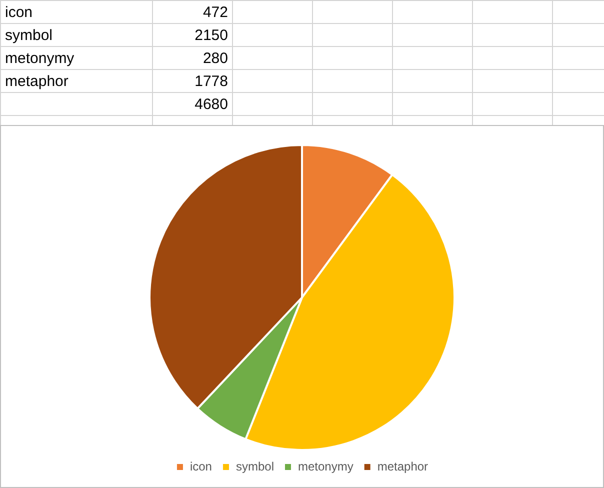 This screenshot has height=488, width=604. Describe the element at coordinates (402, 466) in the screenshot. I see `legend-label: metaphor` at that location.